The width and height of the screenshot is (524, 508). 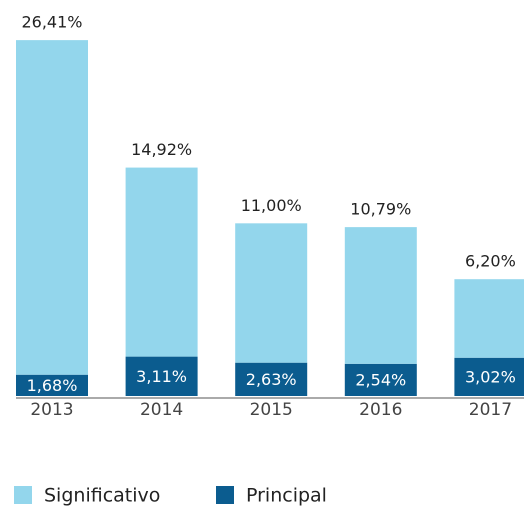 I want to click on value-label: 2,54%, so click(x=380, y=379).